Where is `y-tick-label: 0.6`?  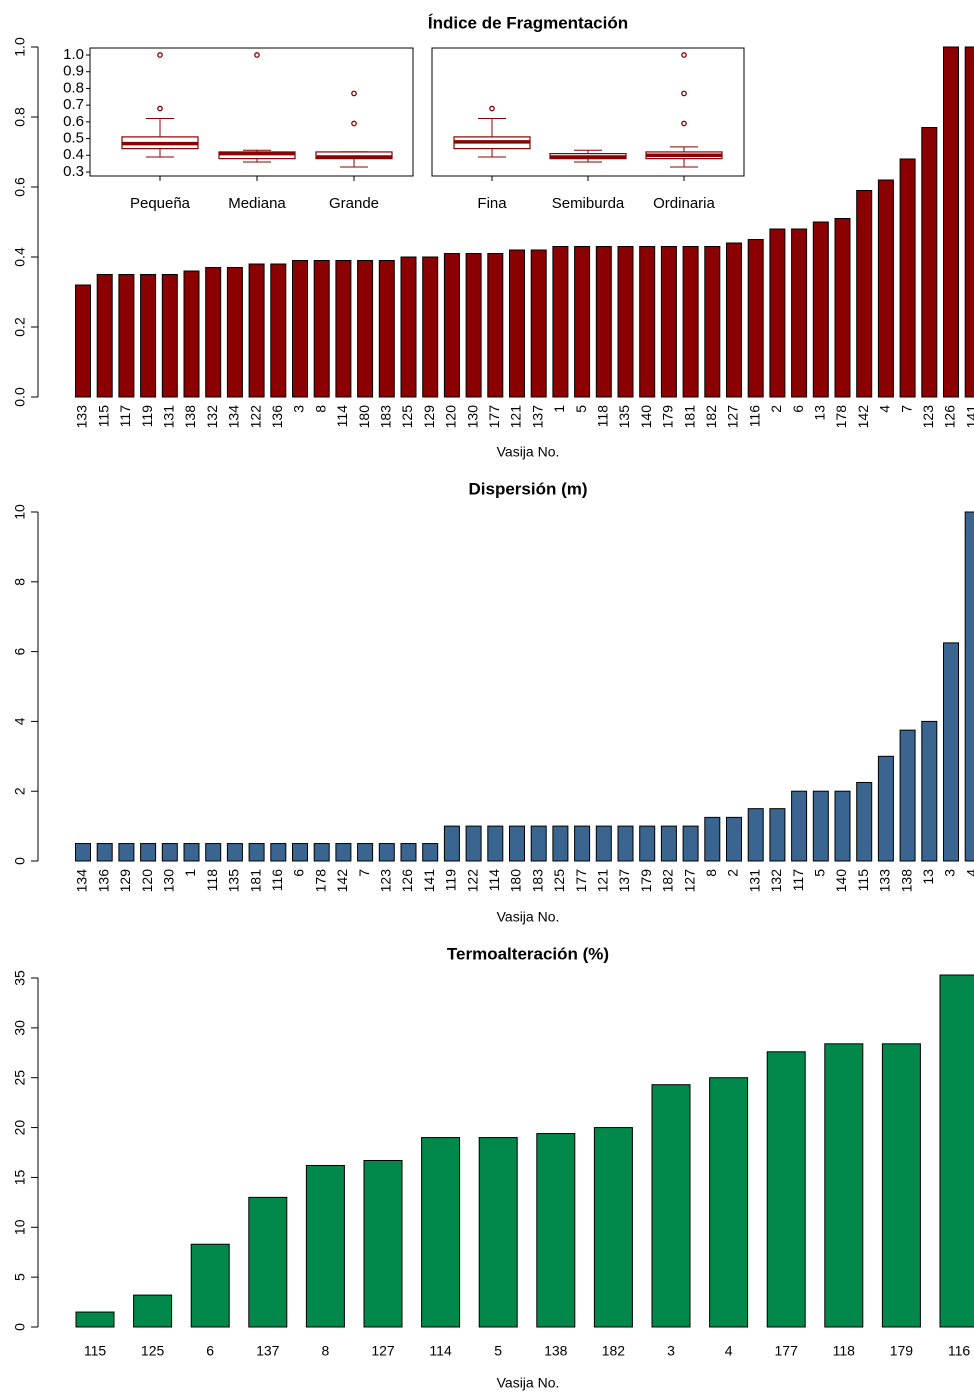
y-tick-label: 0.6 is located at coordinates (20, 187).